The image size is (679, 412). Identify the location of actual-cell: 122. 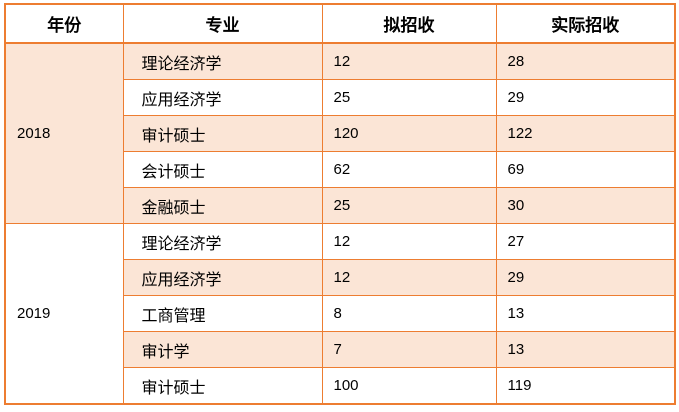
(585, 133).